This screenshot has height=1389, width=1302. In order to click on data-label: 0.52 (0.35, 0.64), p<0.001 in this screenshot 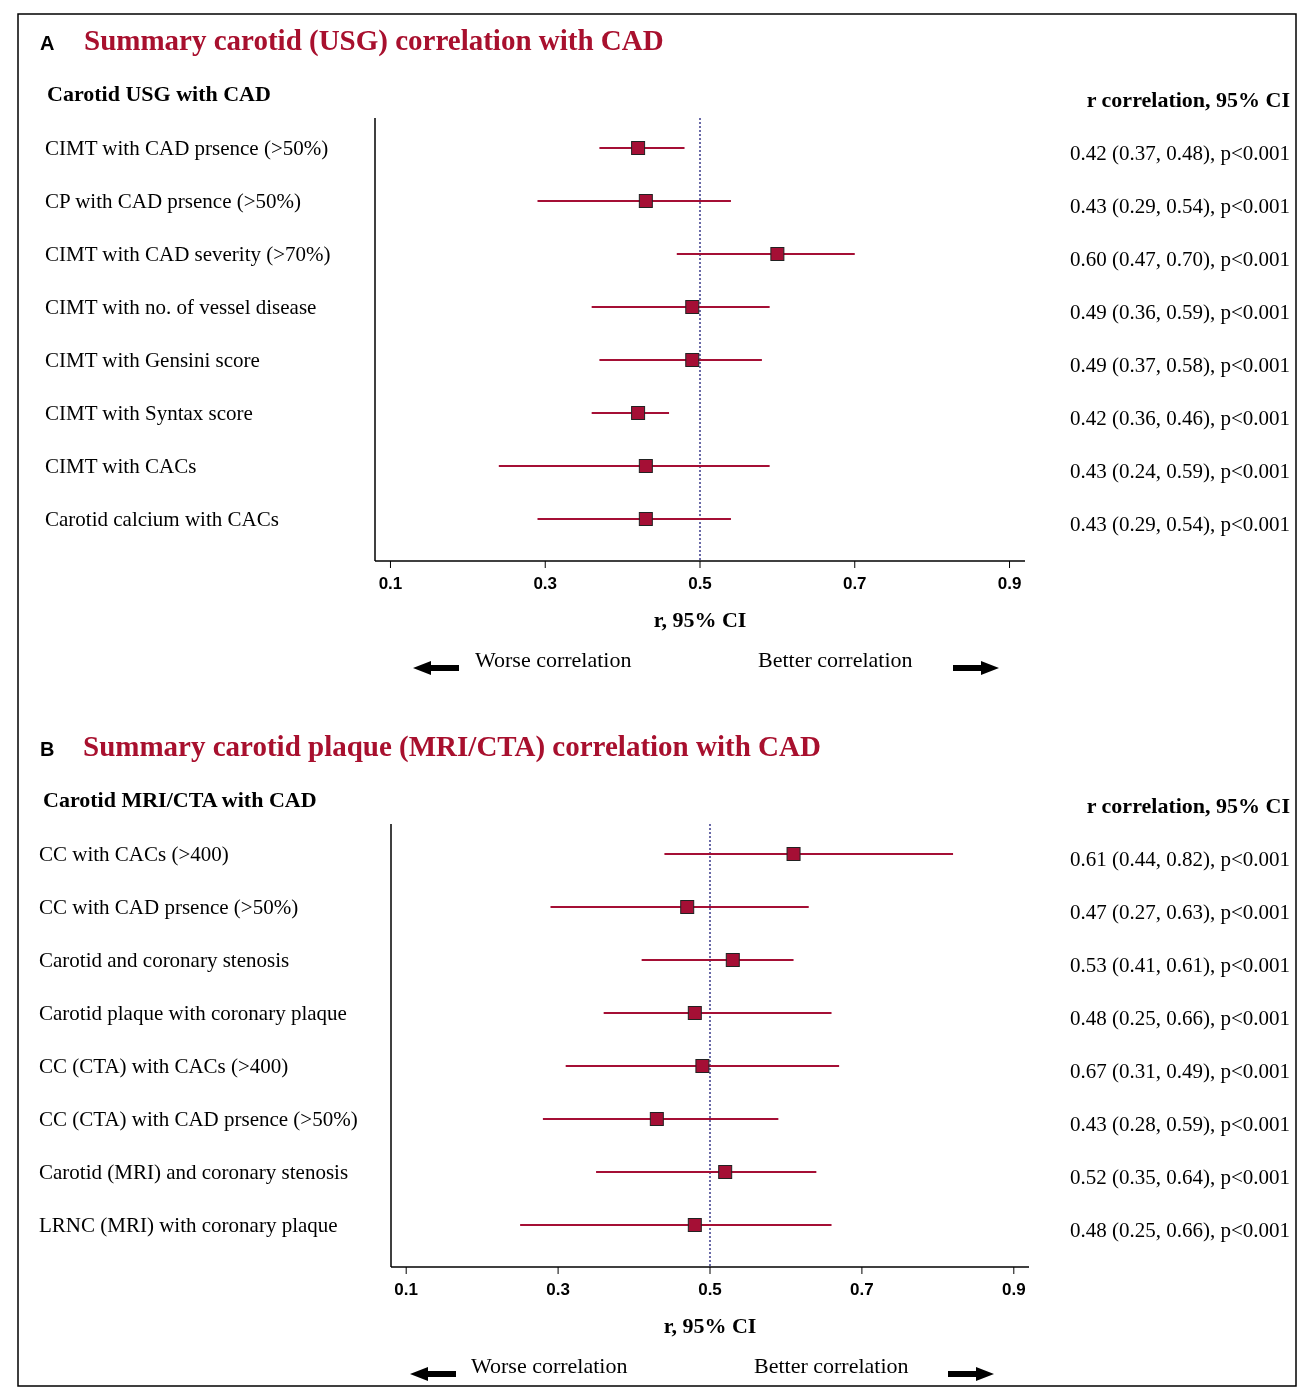, I will do `click(1179, 1177)`.